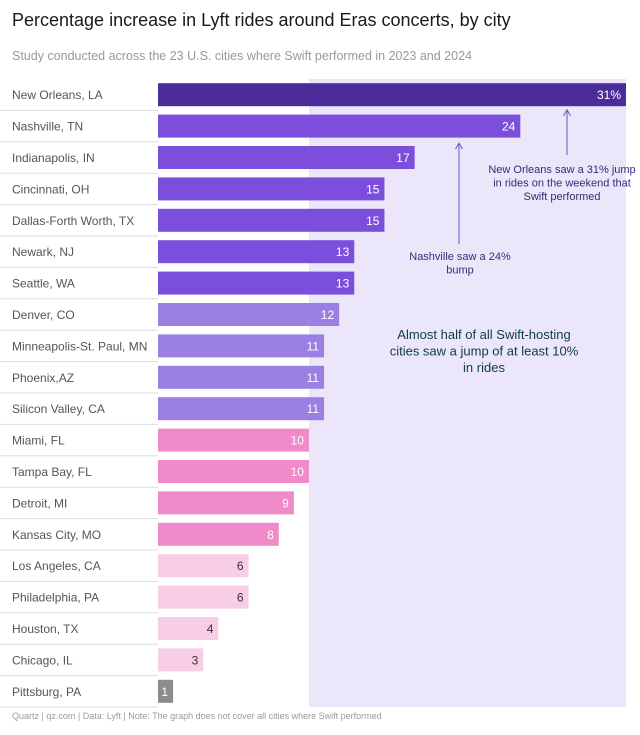  Describe the element at coordinates (561, 170) in the screenshot. I see `annotation-line: New Orleans saw a 31% jump` at that location.